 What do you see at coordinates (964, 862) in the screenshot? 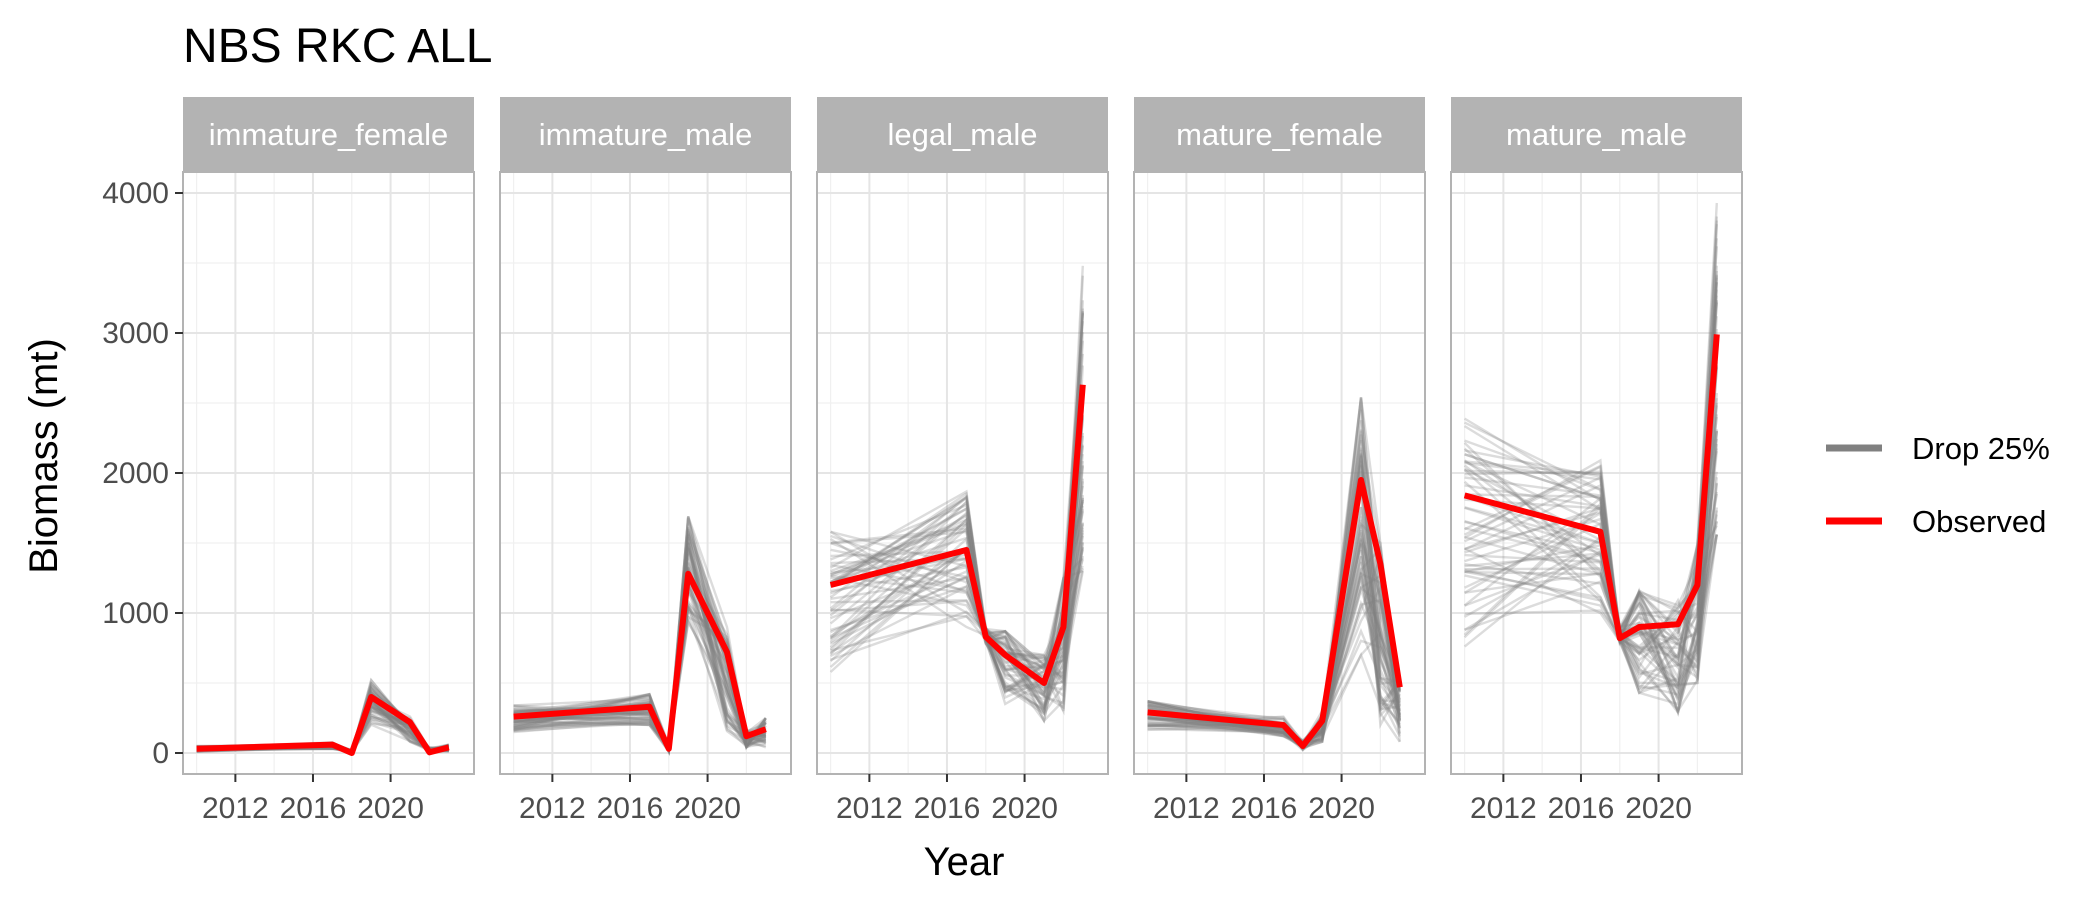
I see `x-axis-title: Year` at bounding box center [964, 862].